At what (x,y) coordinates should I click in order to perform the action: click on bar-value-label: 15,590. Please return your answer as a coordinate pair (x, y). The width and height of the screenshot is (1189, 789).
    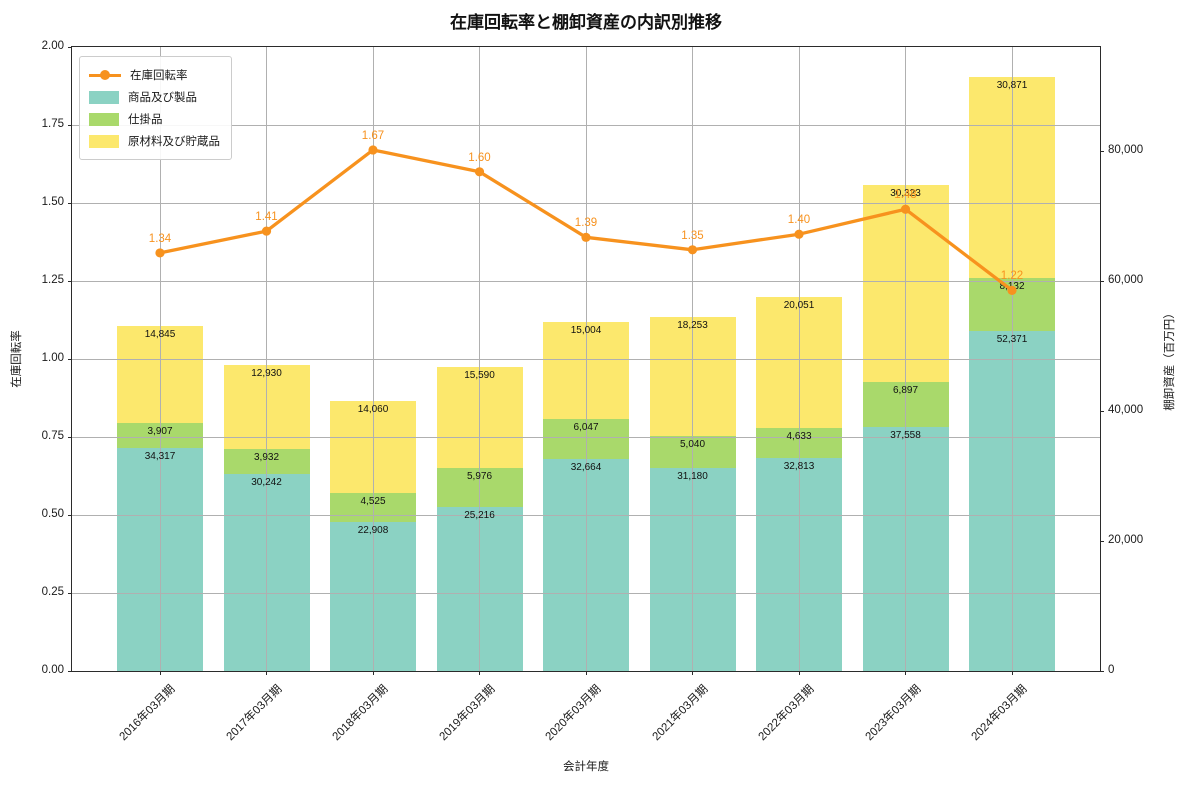
    Looking at the image, I should click on (479, 375).